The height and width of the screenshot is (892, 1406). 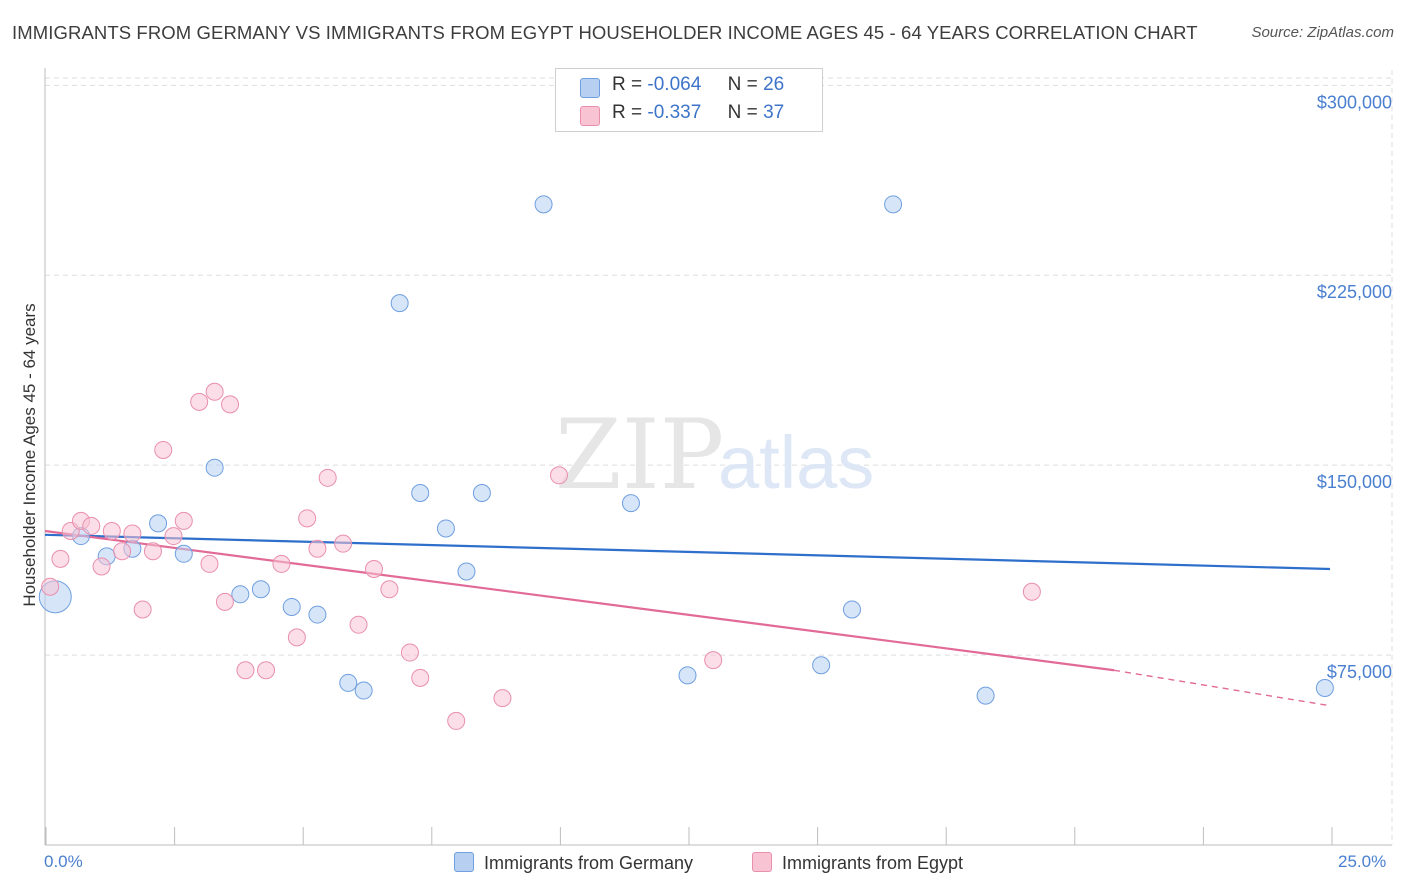 I want to click on egypt-r-label: R =, so click(x=627, y=112).